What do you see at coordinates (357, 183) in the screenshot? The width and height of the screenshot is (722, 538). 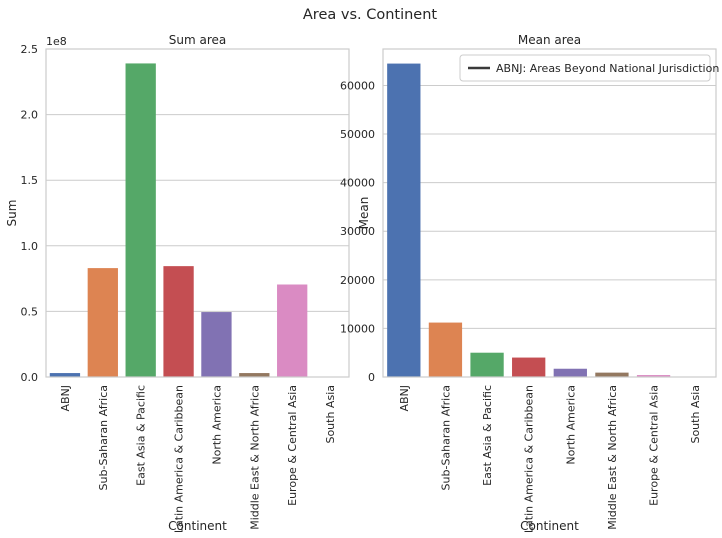 I see `y-tick-label: 40000` at bounding box center [357, 183].